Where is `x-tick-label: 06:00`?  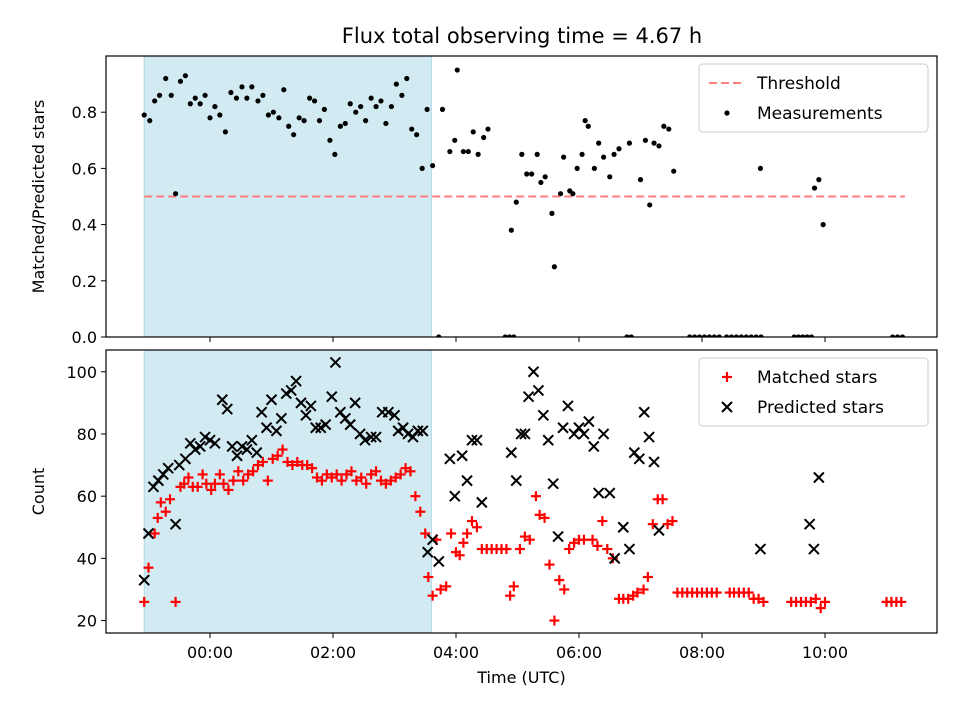
x-tick-label: 06:00 is located at coordinates (579, 652).